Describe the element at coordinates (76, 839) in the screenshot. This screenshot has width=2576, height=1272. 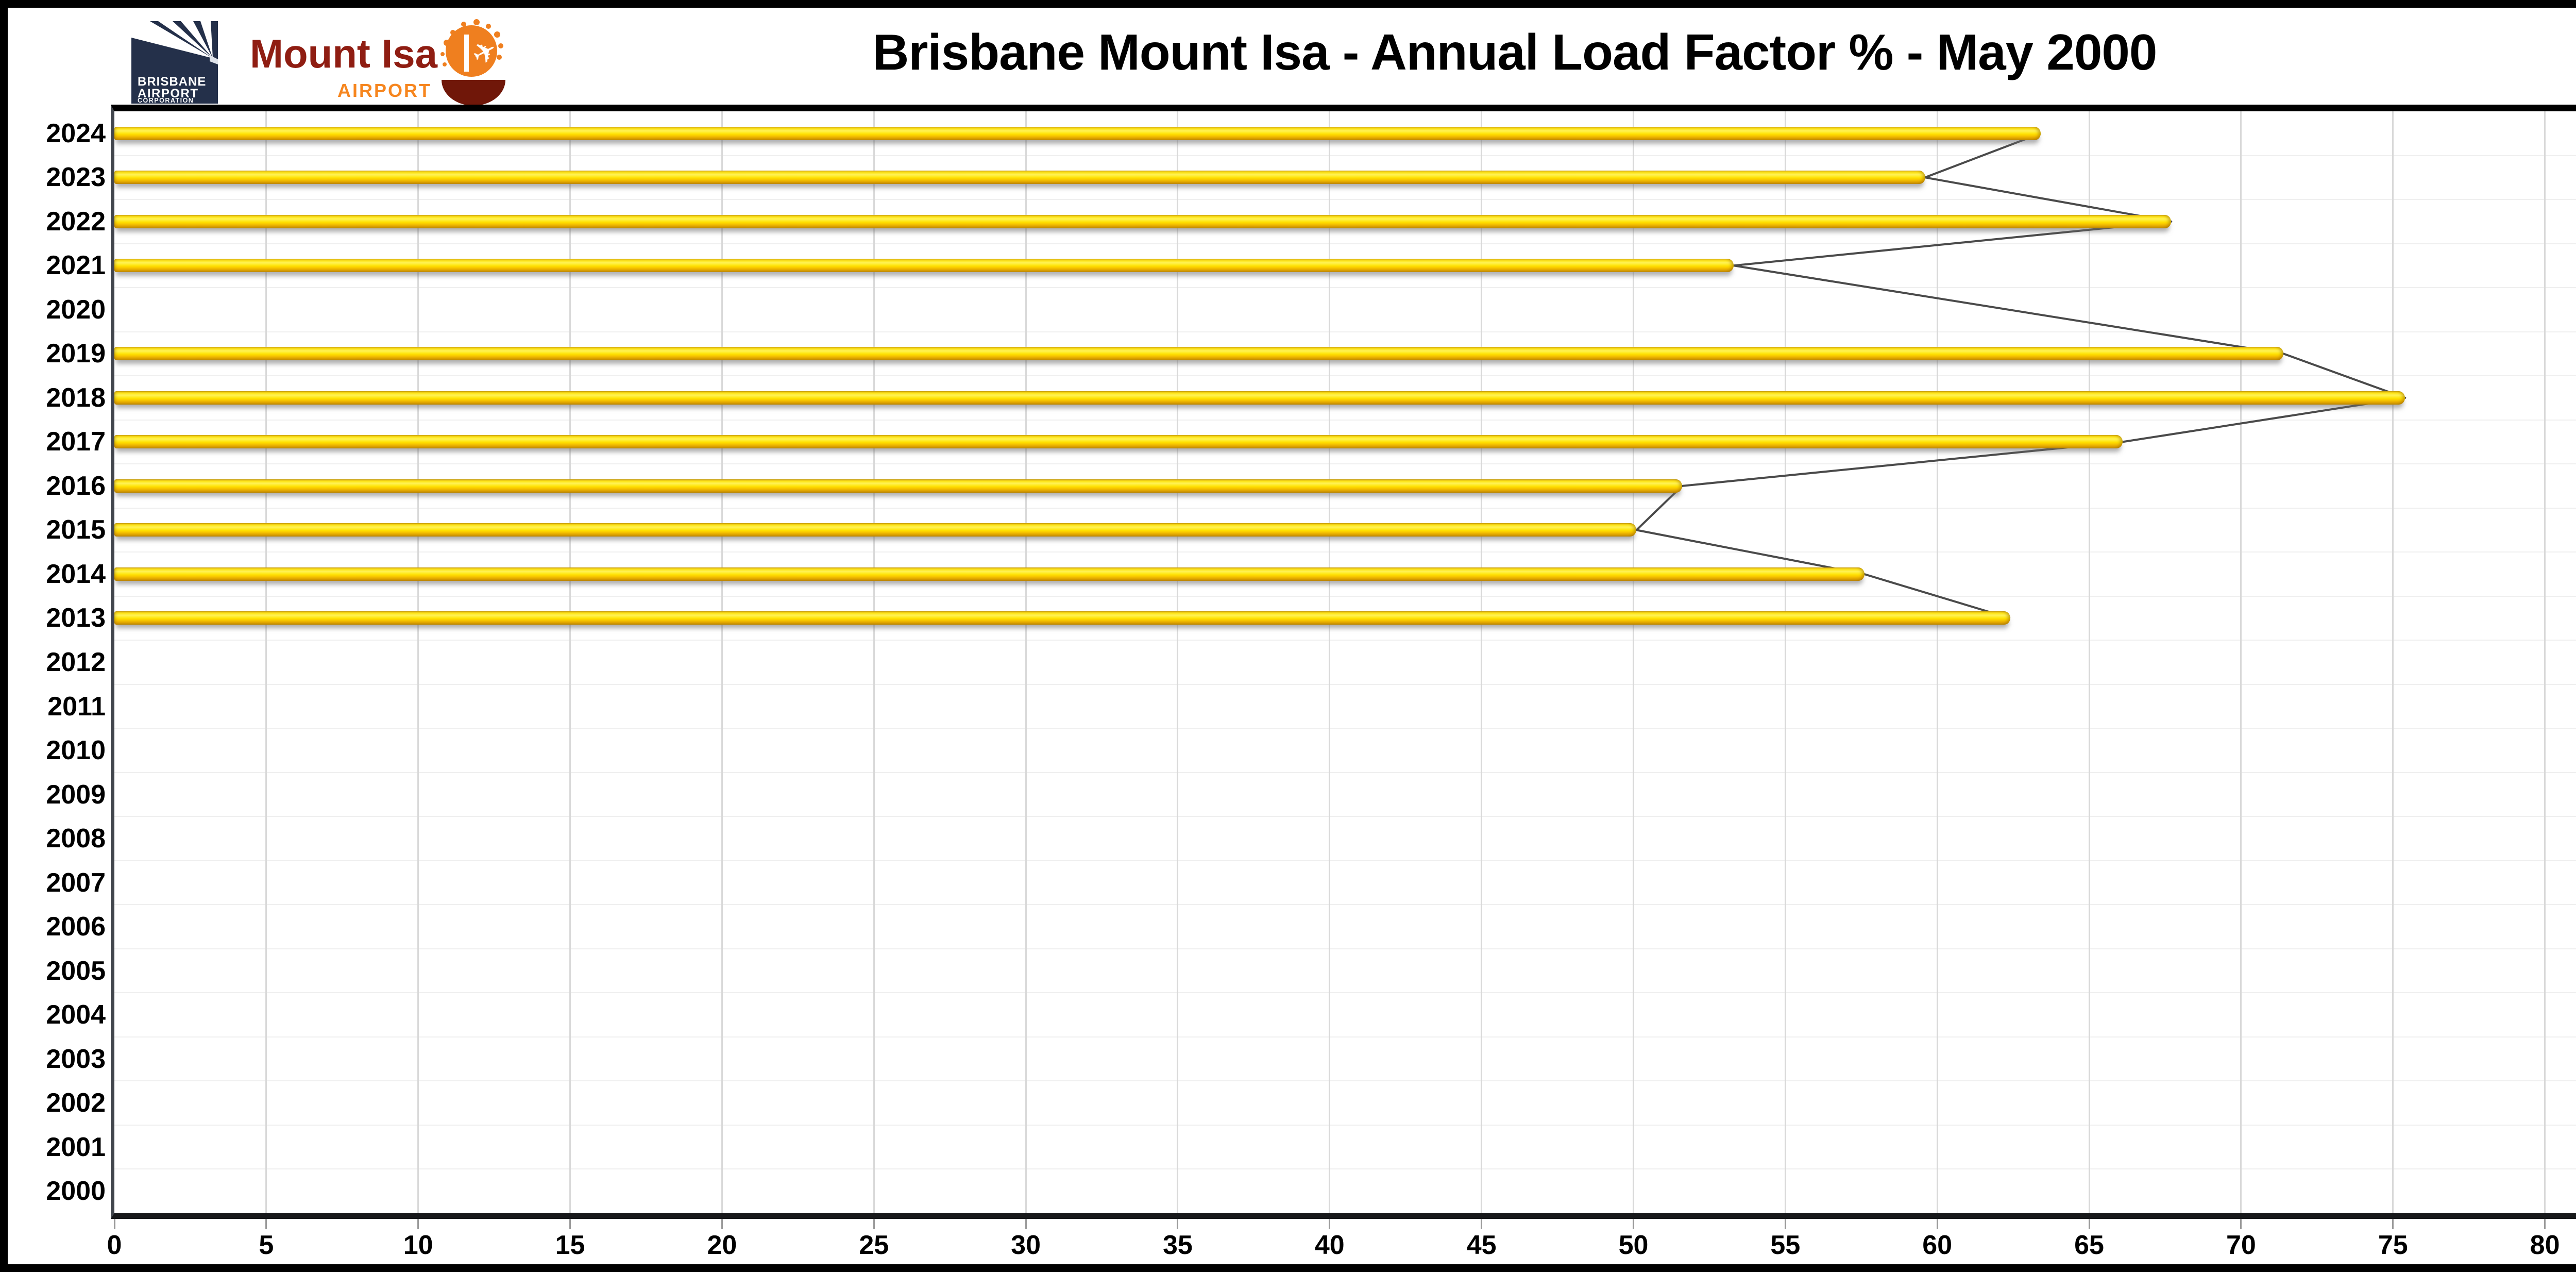
I see `y-label-2008: 2008` at that location.